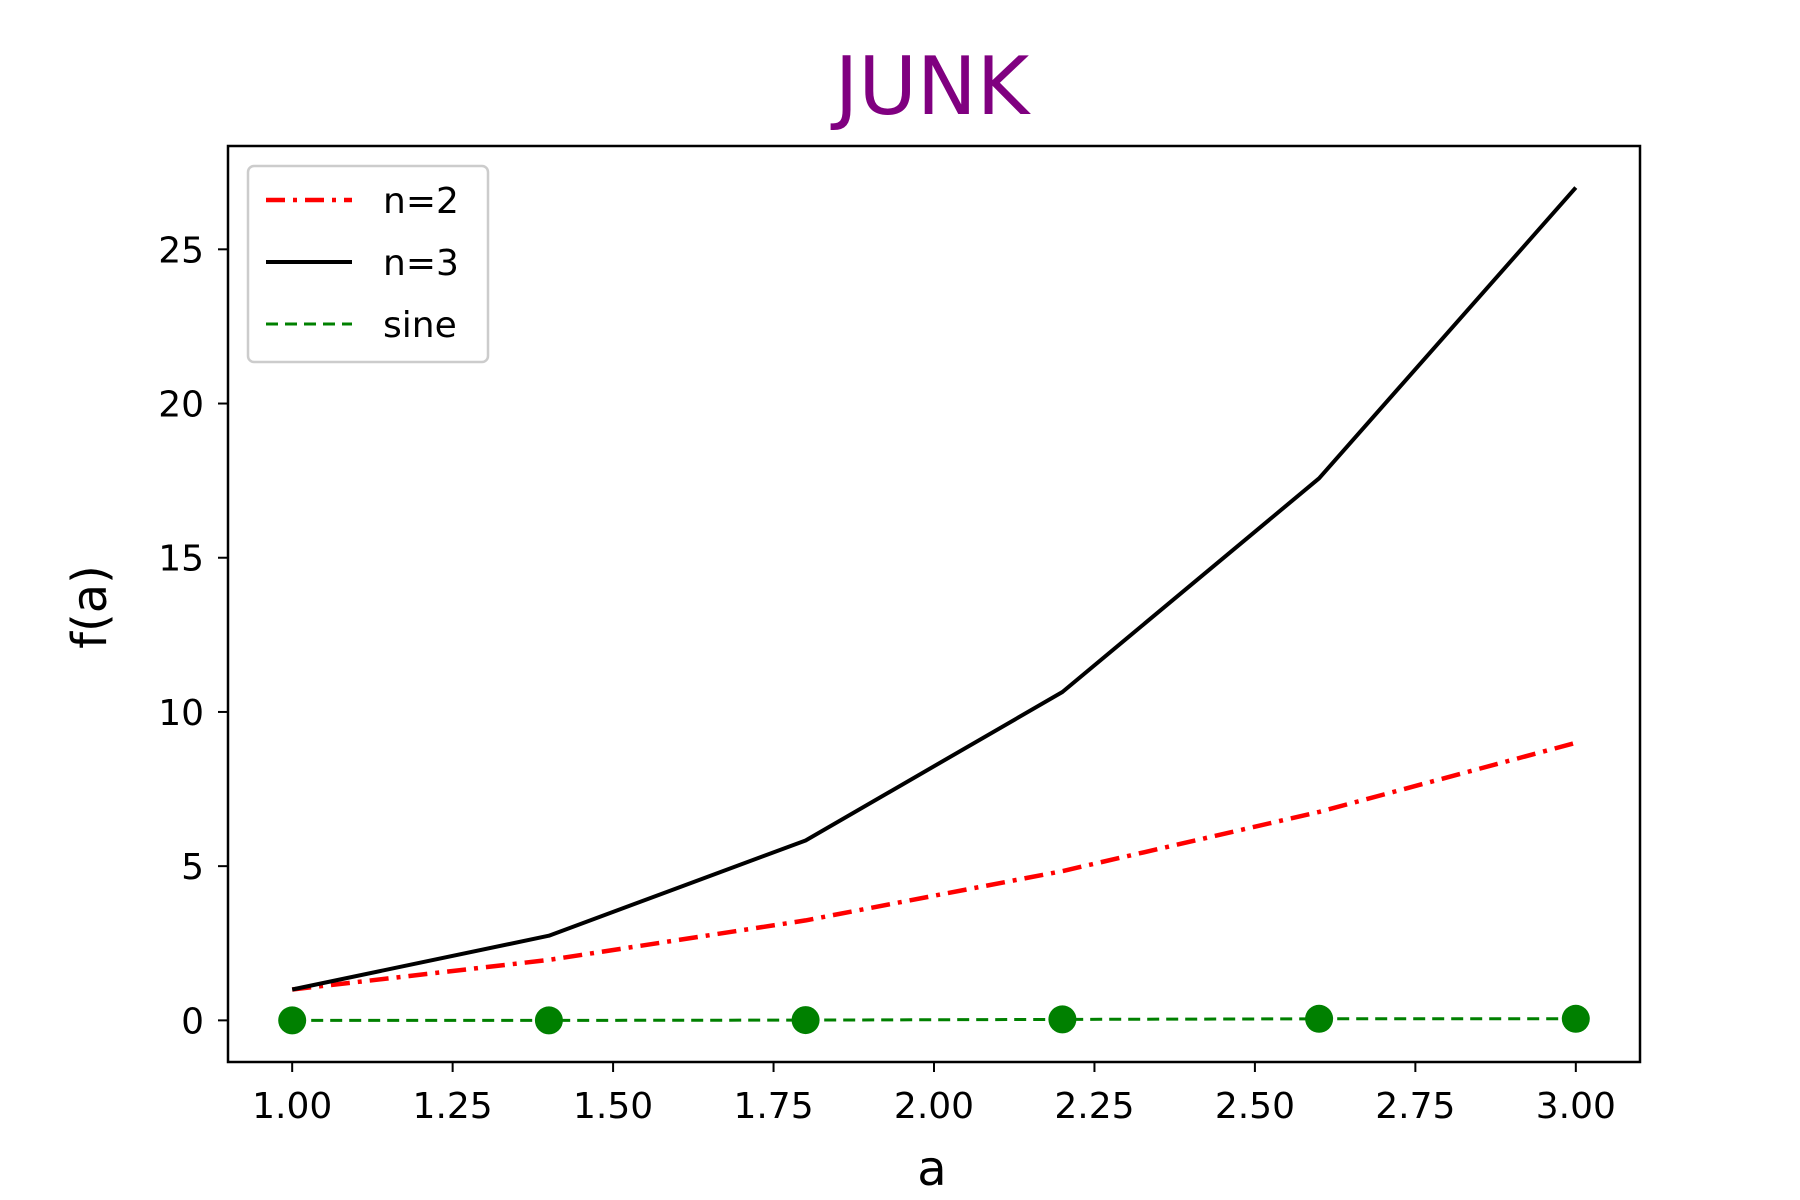  Describe the element at coordinates (934, 1019) in the screenshot. I see `series-line-sine` at that location.